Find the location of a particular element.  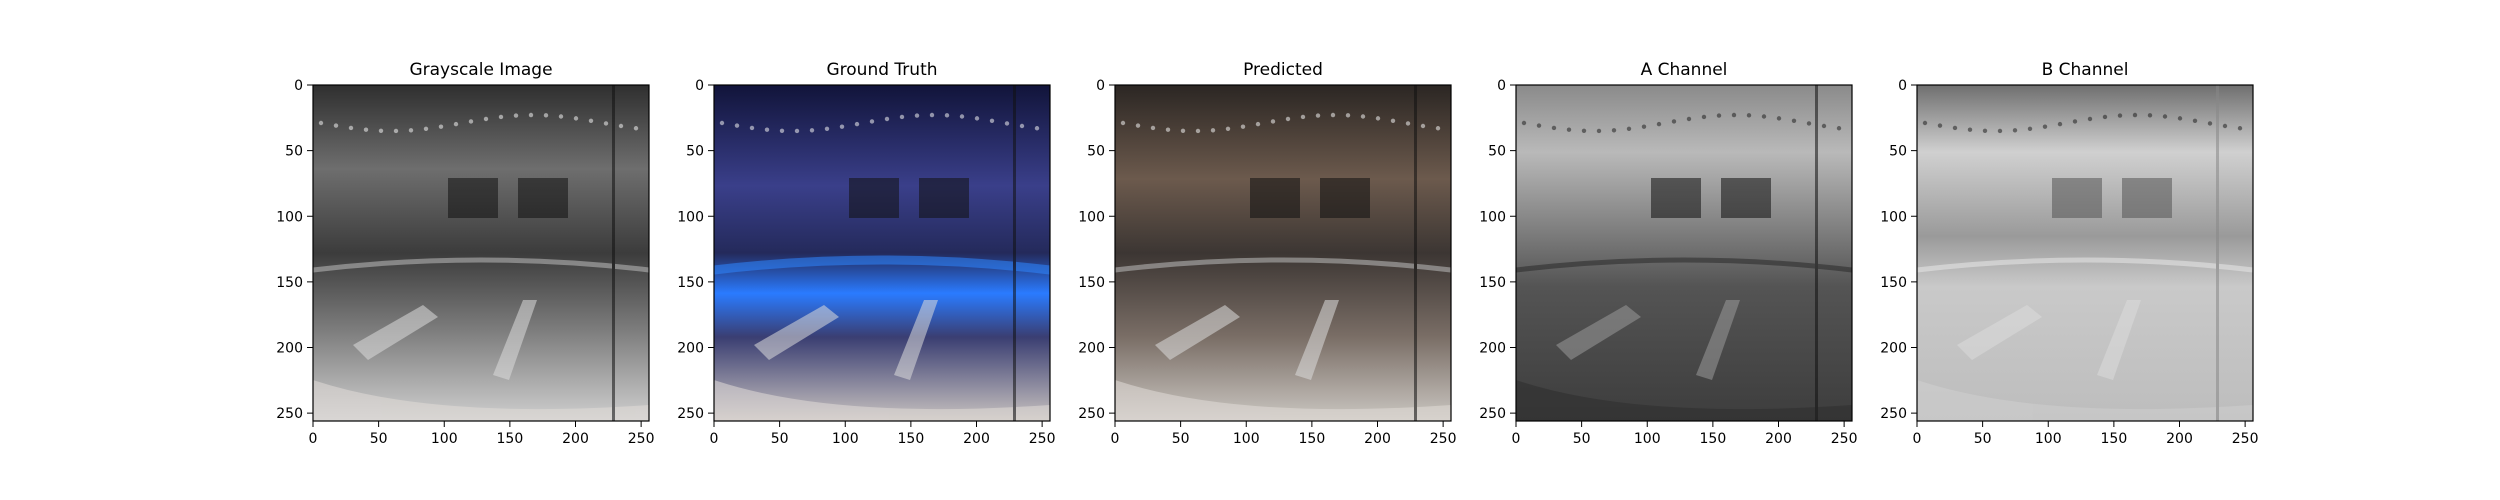

panel-title: Ground Truth is located at coordinates (881, 70).